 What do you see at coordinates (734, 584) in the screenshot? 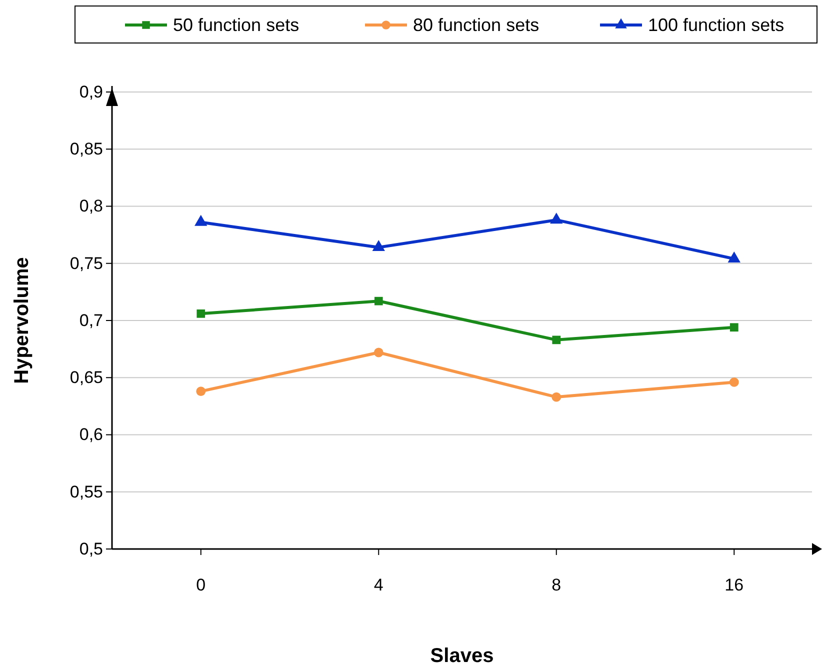
I see `x-tick-label: 16` at bounding box center [734, 584].